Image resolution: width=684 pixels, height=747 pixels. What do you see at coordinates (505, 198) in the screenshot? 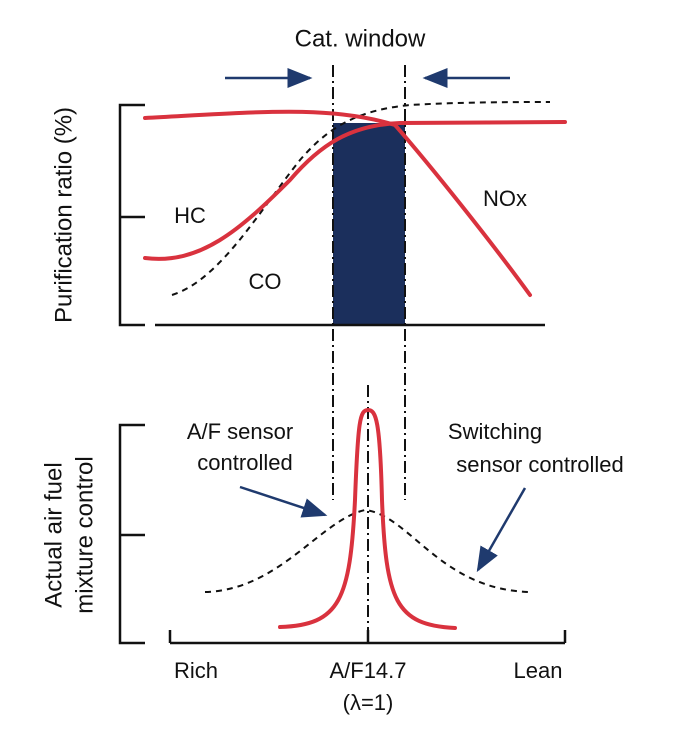
I see `curve-label: NOx` at bounding box center [505, 198].